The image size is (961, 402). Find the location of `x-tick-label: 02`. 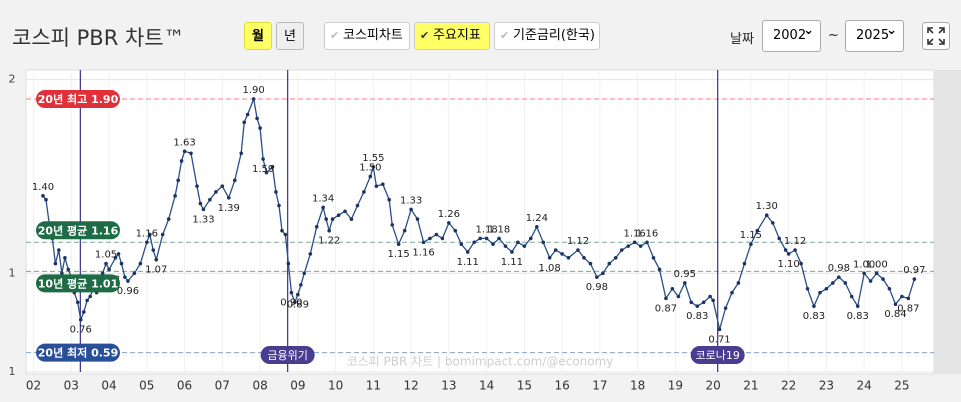

x-tick-label: 02 is located at coordinates (33, 386).